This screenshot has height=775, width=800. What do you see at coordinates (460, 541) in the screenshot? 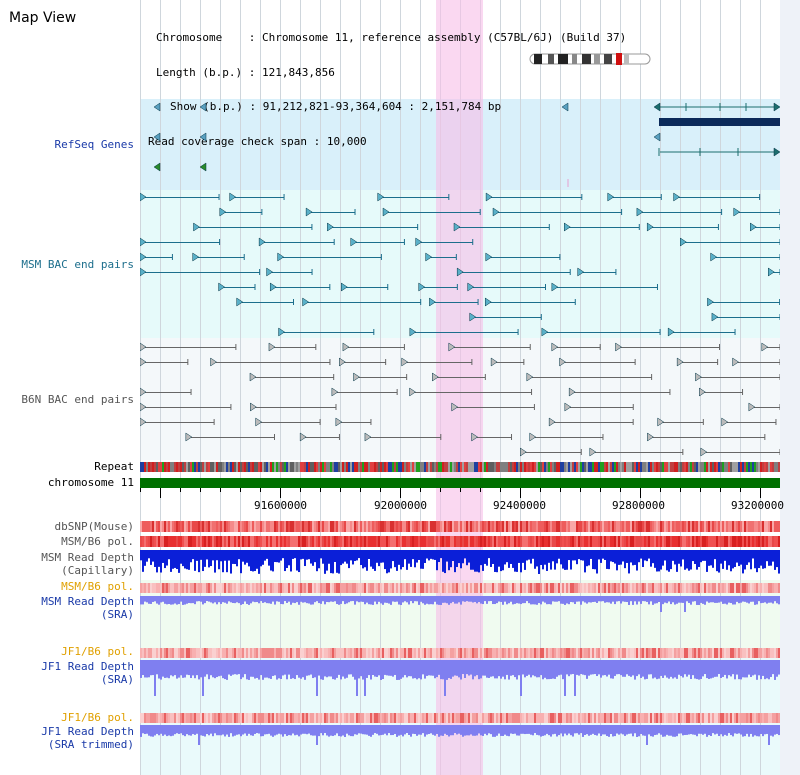
I see `msm-b6-pol-heat-track` at bounding box center [460, 541].